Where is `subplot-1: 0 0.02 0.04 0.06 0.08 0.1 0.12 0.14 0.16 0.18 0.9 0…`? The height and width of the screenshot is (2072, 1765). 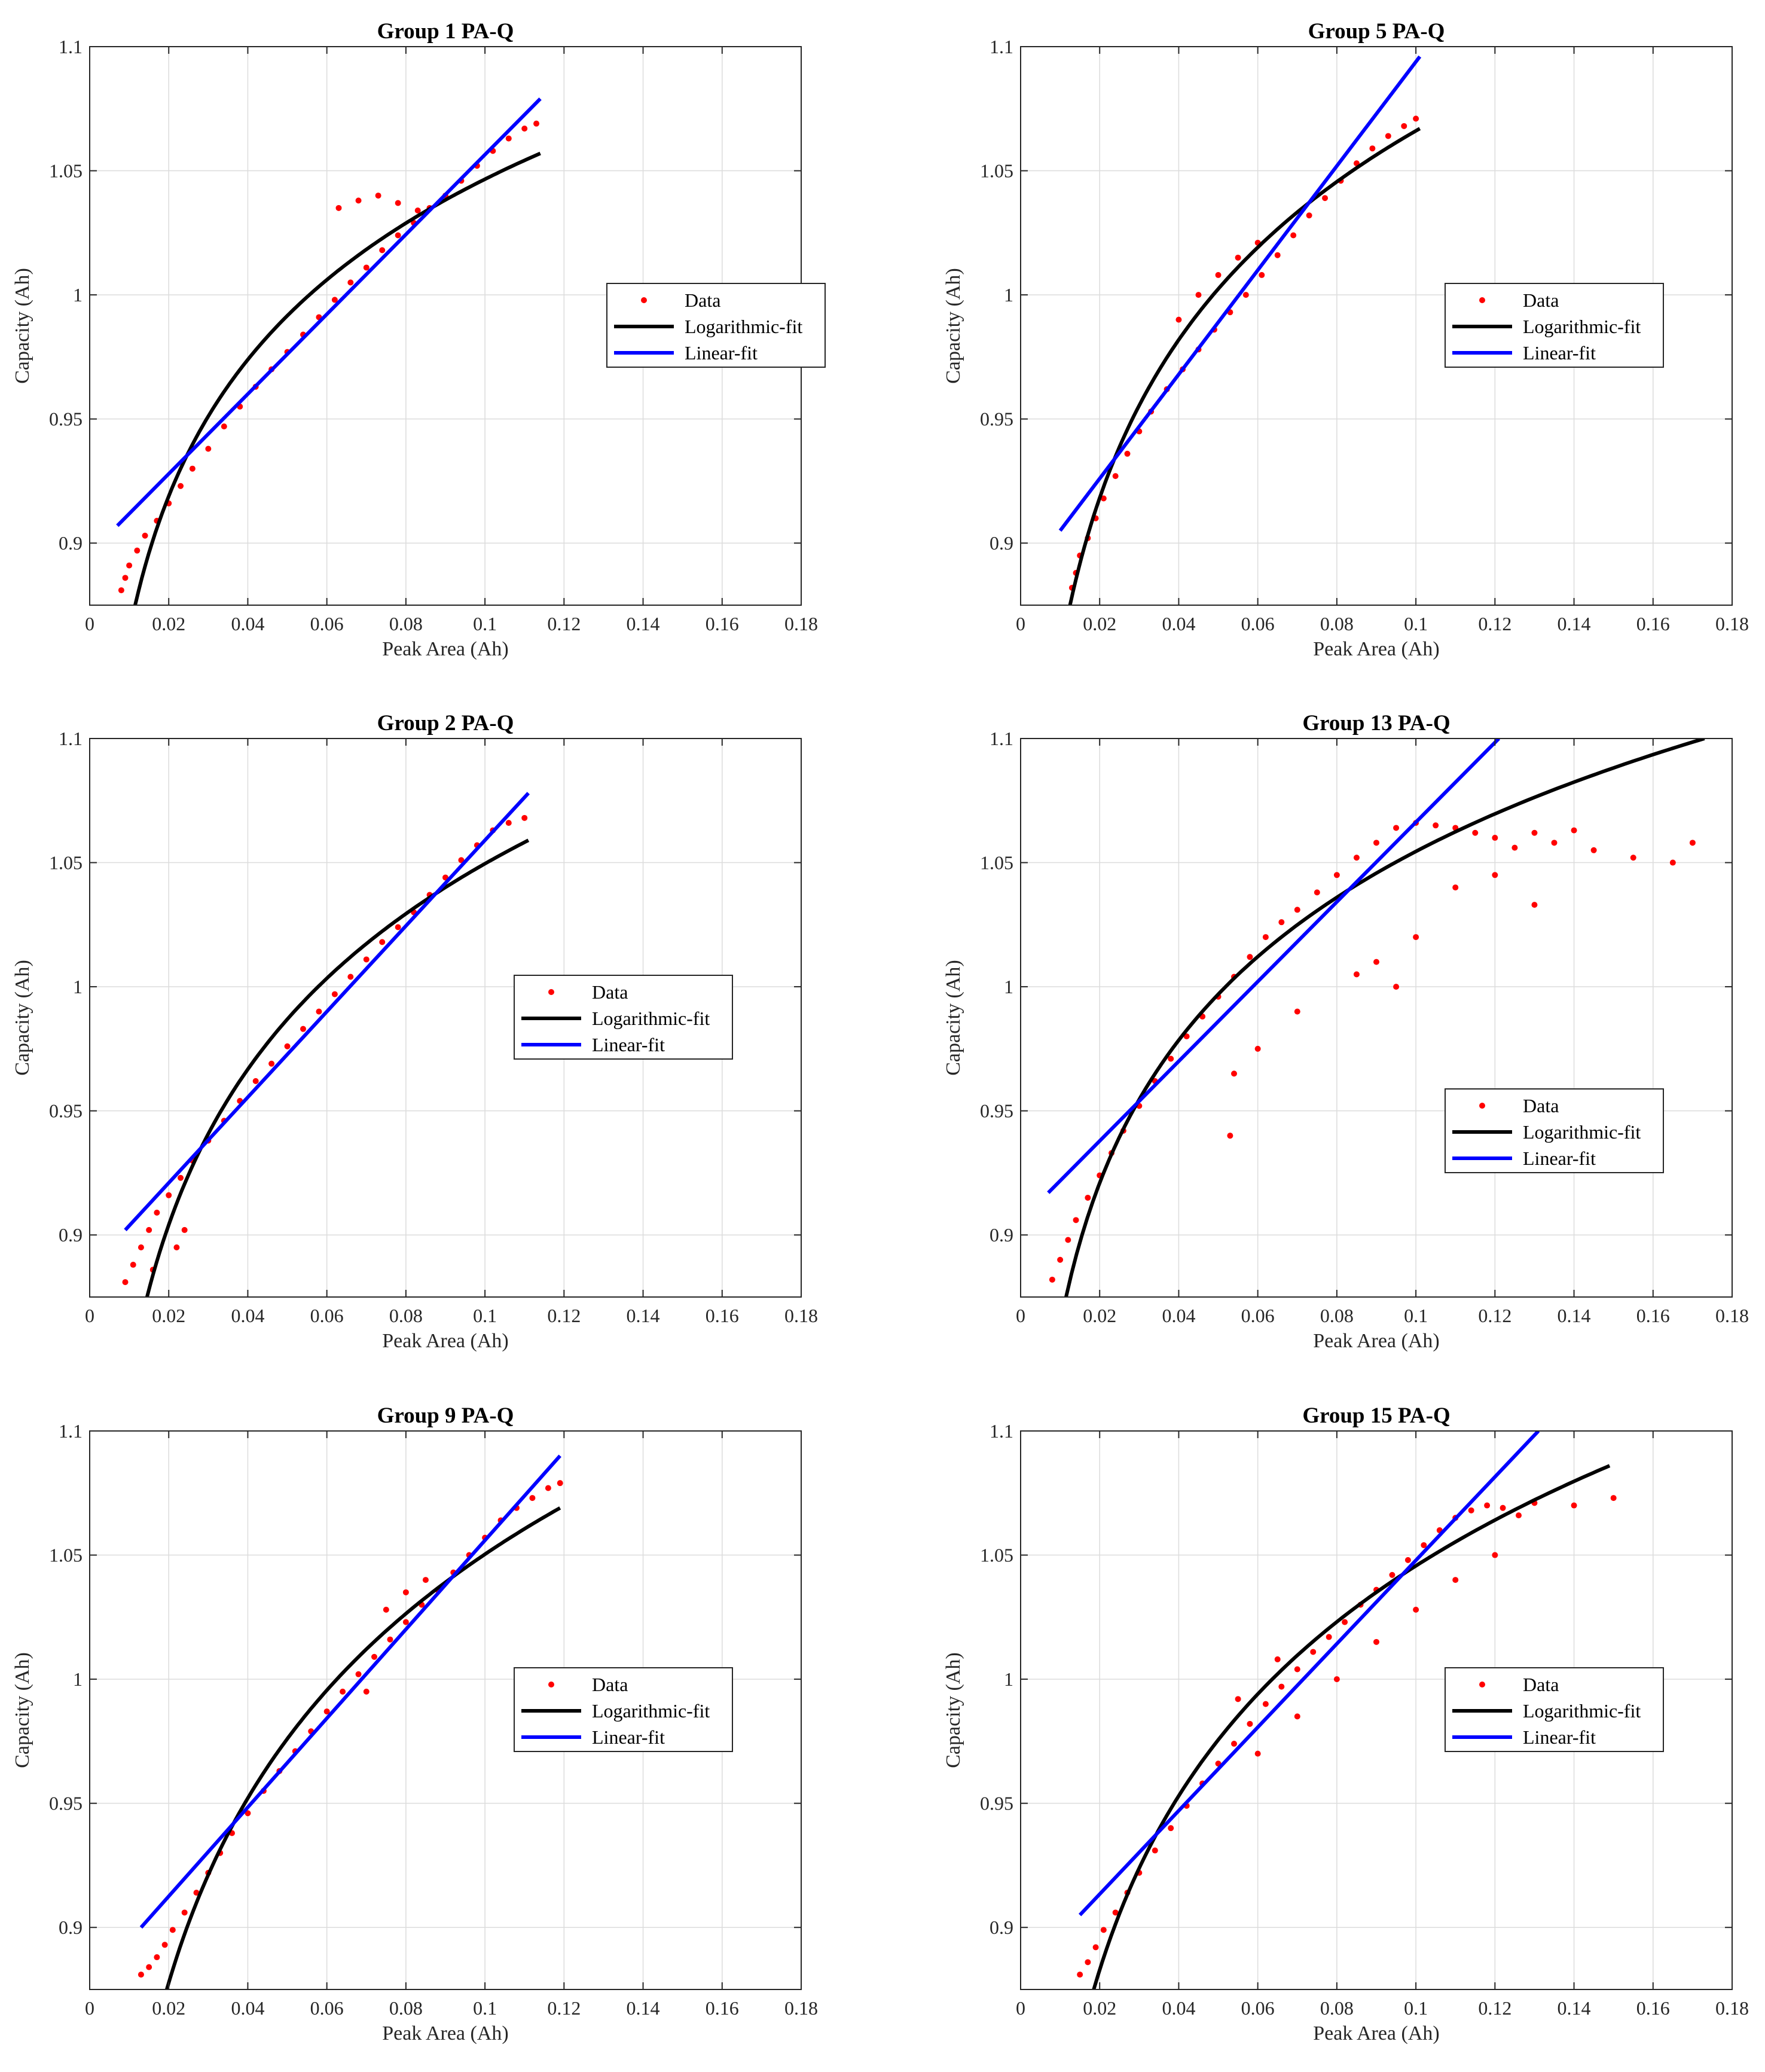
subplot-1: 0 0.02 0.04 0.06 0.08 0.1 0.12 0.14 0.16 0.18 0.9 0… is located at coordinates (418, 339).